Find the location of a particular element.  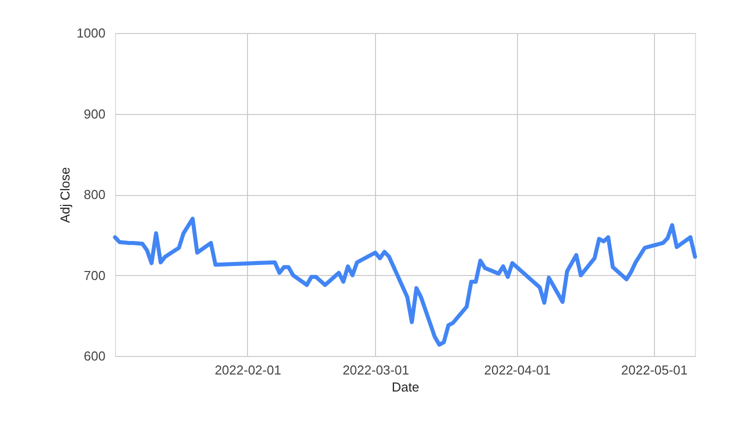

x-tick-label: 2022-05-01 is located at coordinates (654, 370).